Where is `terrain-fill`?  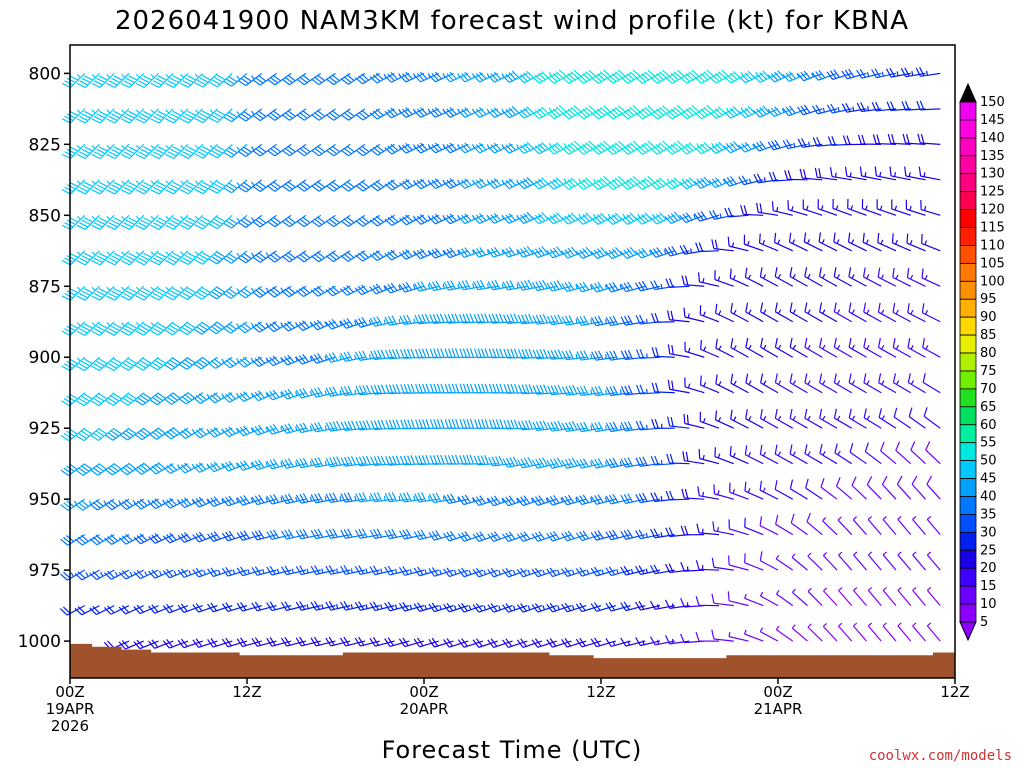 terrain-fill is located at coordinates (512, 660).